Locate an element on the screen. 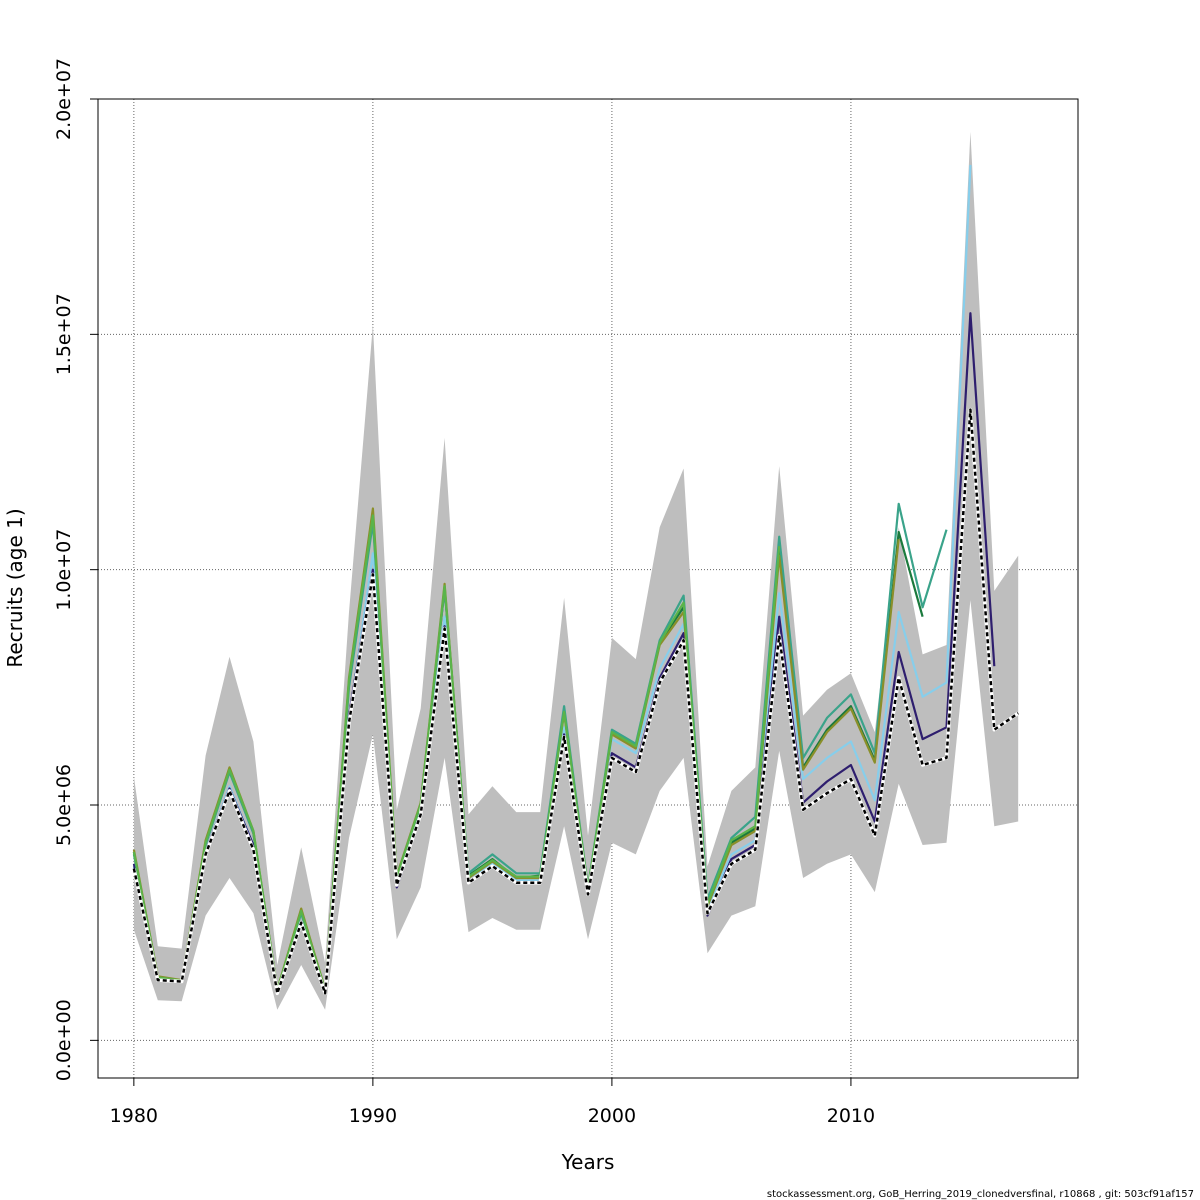 The width and height of the screenshot is (1200, 1200). y-tick-label: 0.0e+00 is located at coordinates (64, 1040).